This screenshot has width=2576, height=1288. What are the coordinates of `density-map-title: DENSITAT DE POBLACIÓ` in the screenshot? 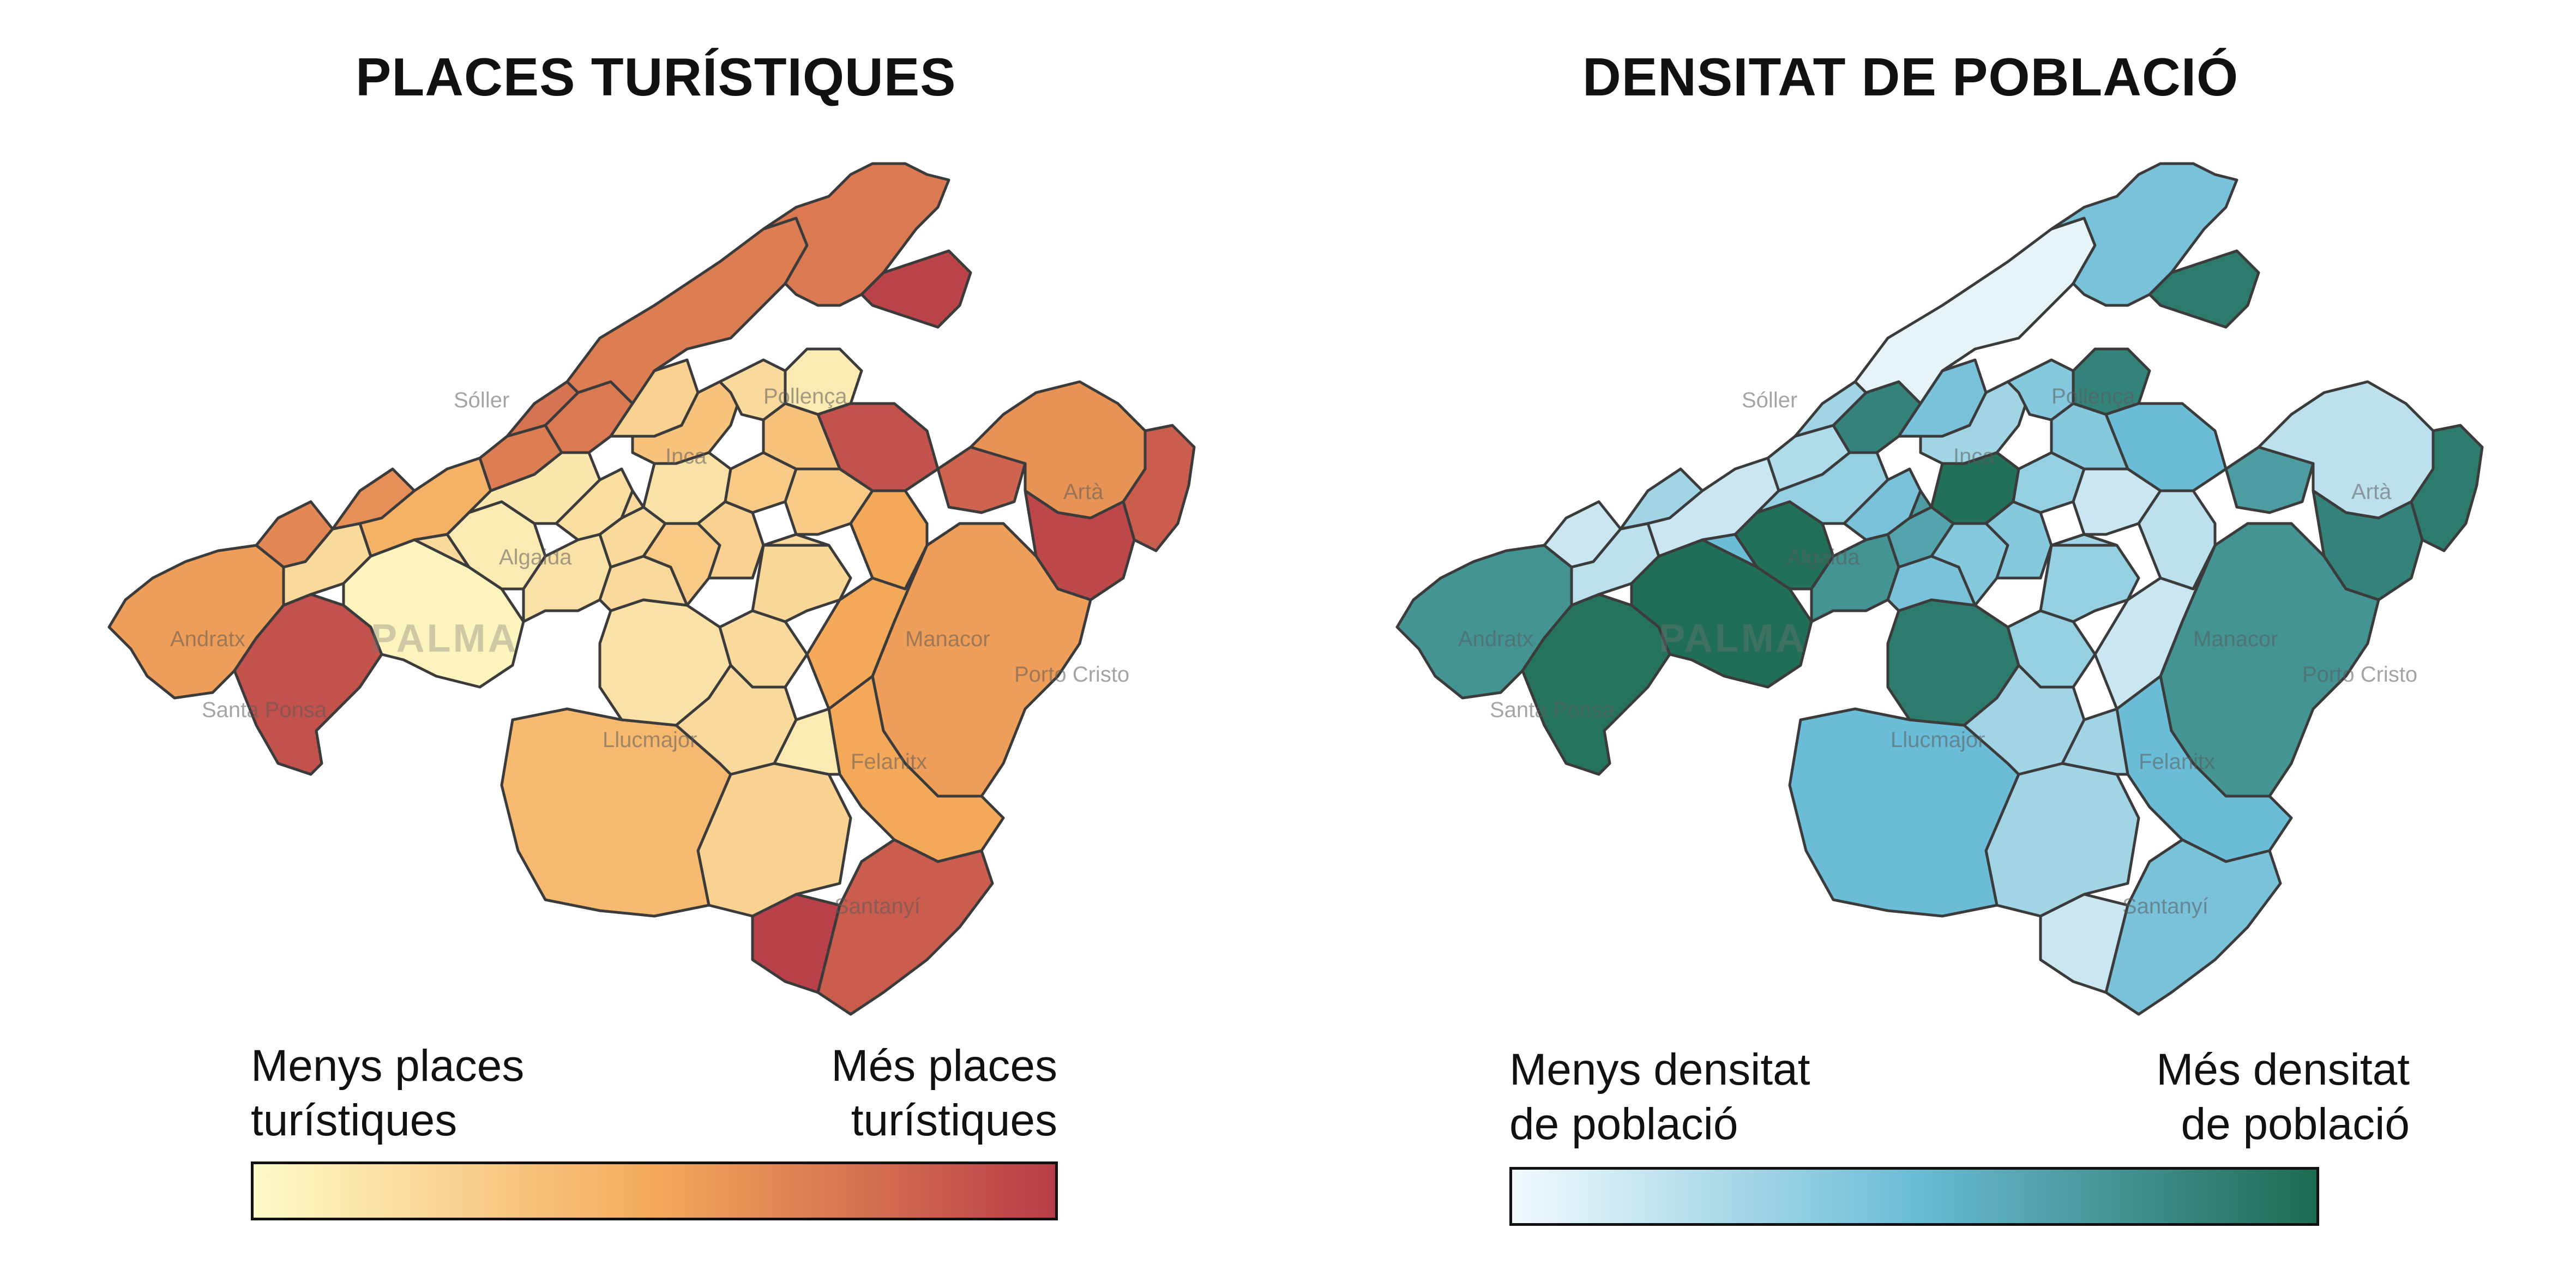 It's located at (1910, 77).